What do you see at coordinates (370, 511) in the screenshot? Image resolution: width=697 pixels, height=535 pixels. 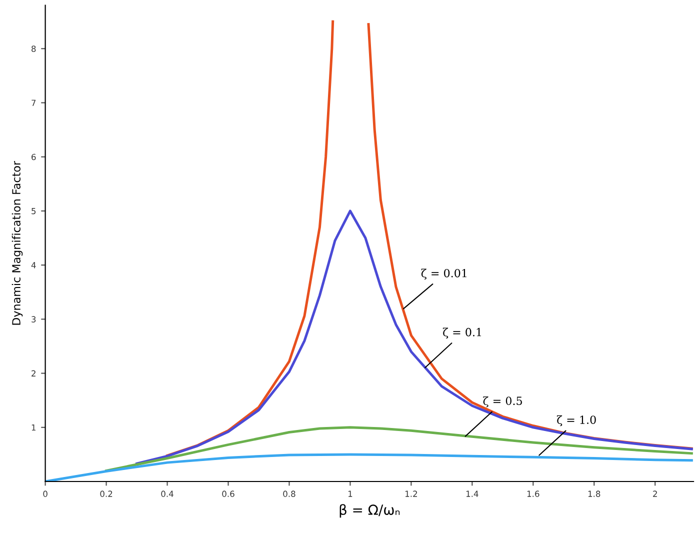 I see `x-axis-title: β = Ω/ωₙ` at bounding box center [370, 511].